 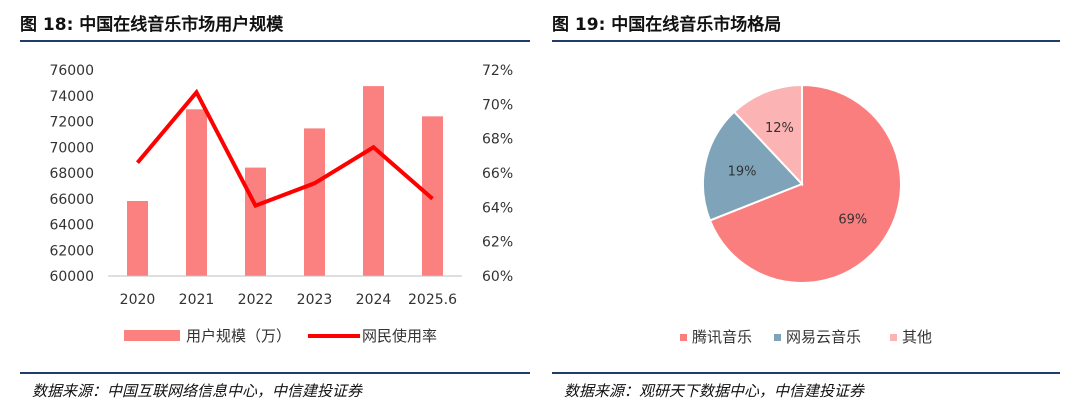 What do you see at coordinates (196, 192) in the screenshot?
I see `bar-2021` at bounding box center [196, 192].